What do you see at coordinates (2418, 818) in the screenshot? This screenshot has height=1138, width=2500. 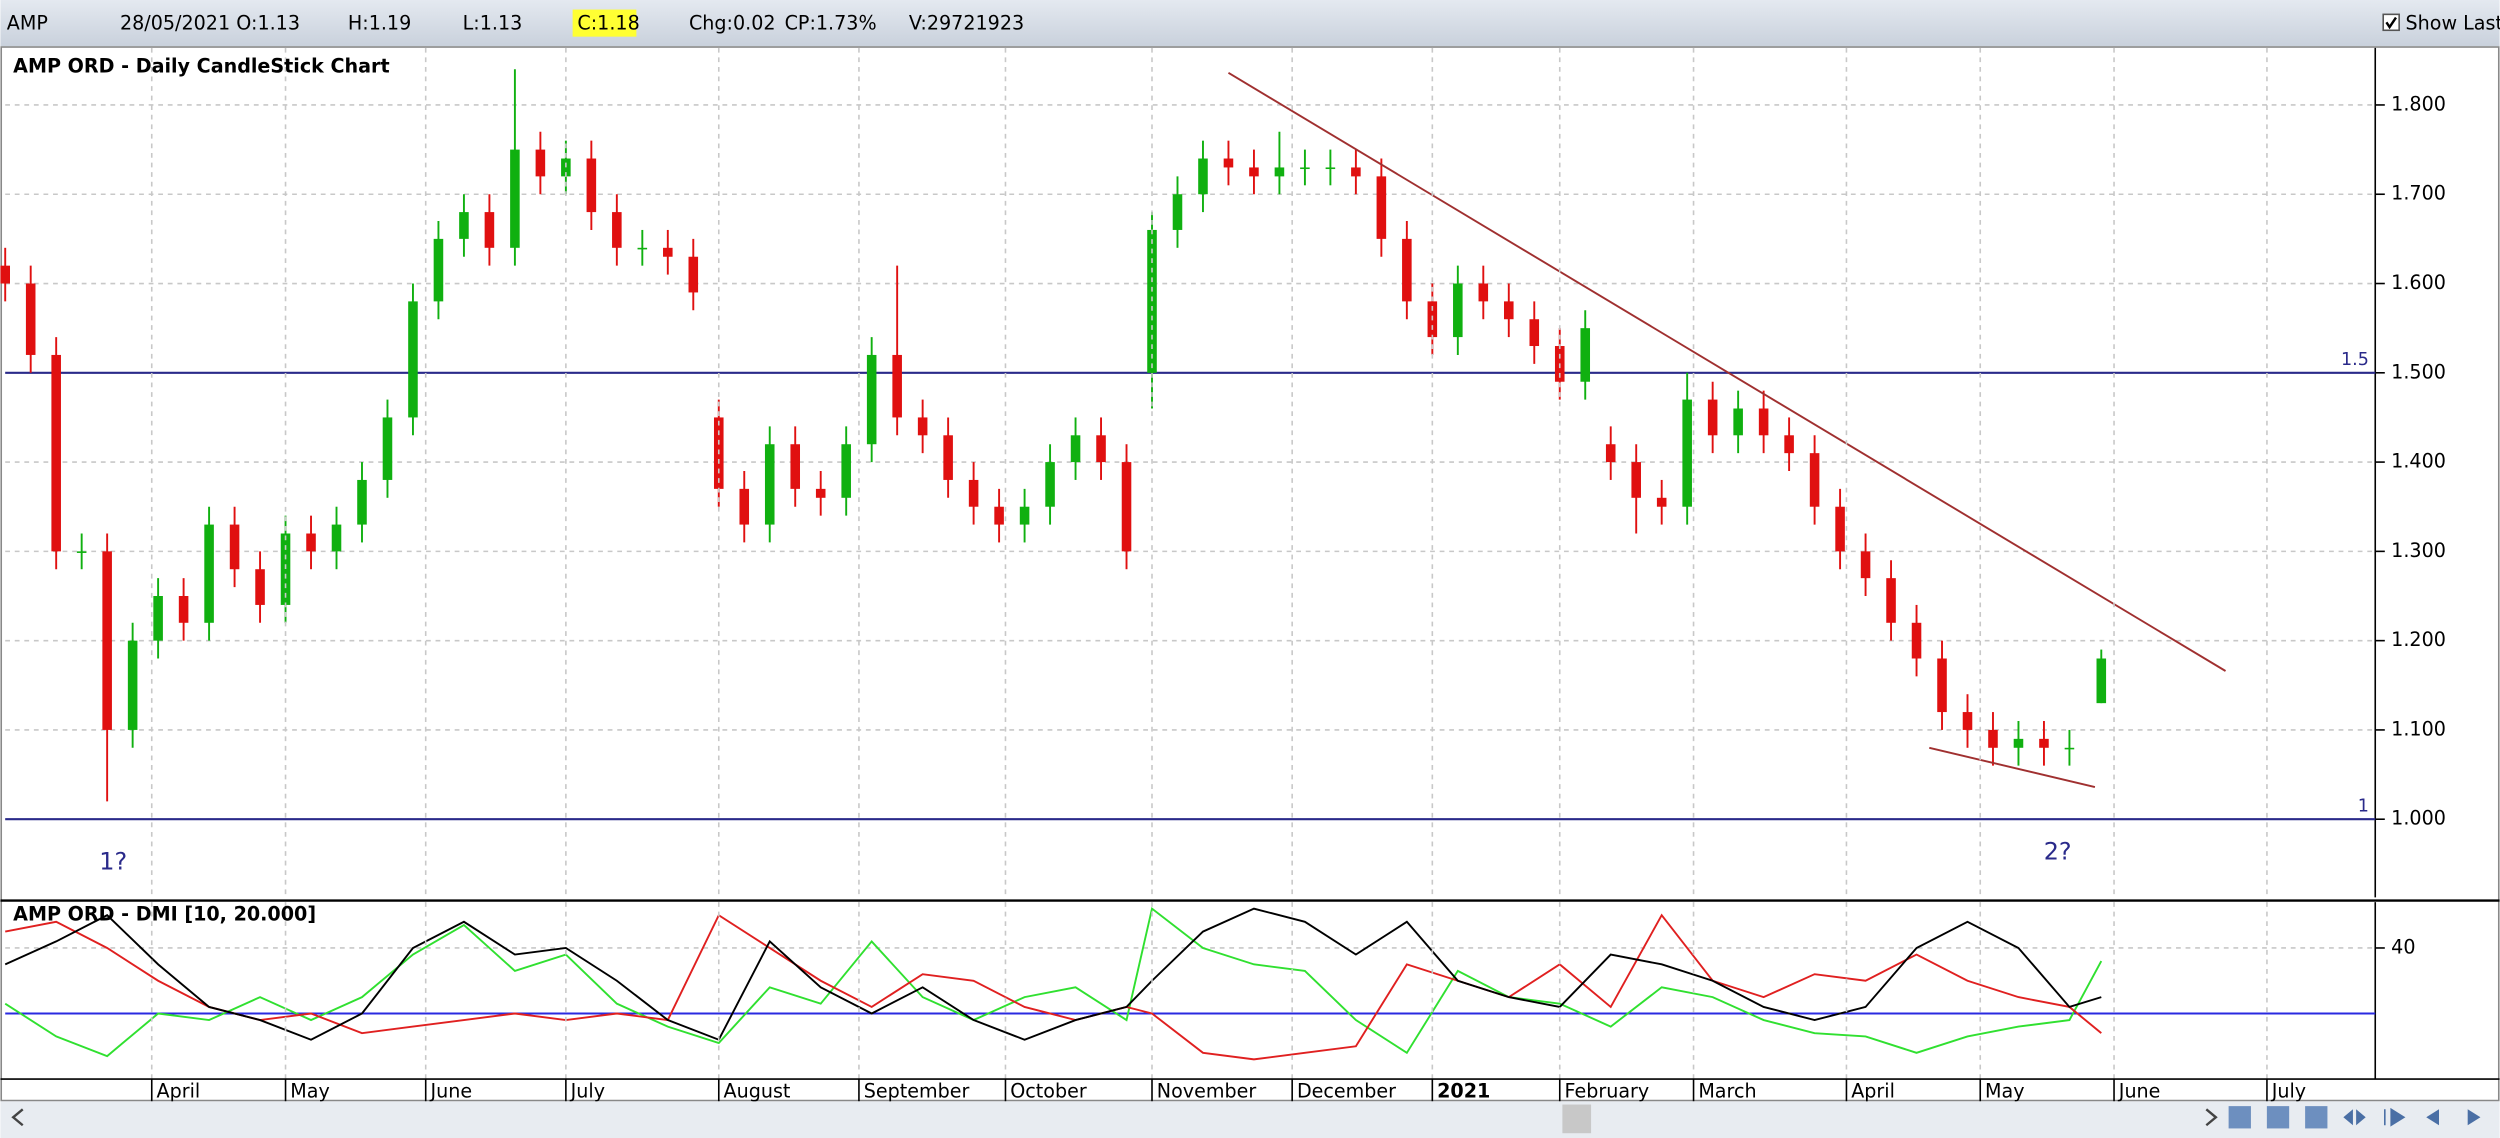 I see `y-tick-label: 1.000` at bounding box center [2418, 818].